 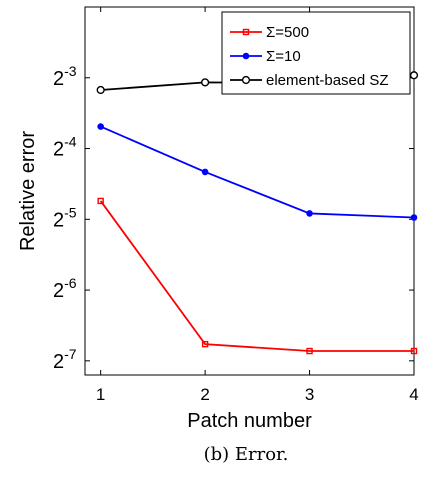 What do you see at coordinates (413, 394) in the screenshot?
I see `x-tick-label: 4` at bounding box center [413, 394].